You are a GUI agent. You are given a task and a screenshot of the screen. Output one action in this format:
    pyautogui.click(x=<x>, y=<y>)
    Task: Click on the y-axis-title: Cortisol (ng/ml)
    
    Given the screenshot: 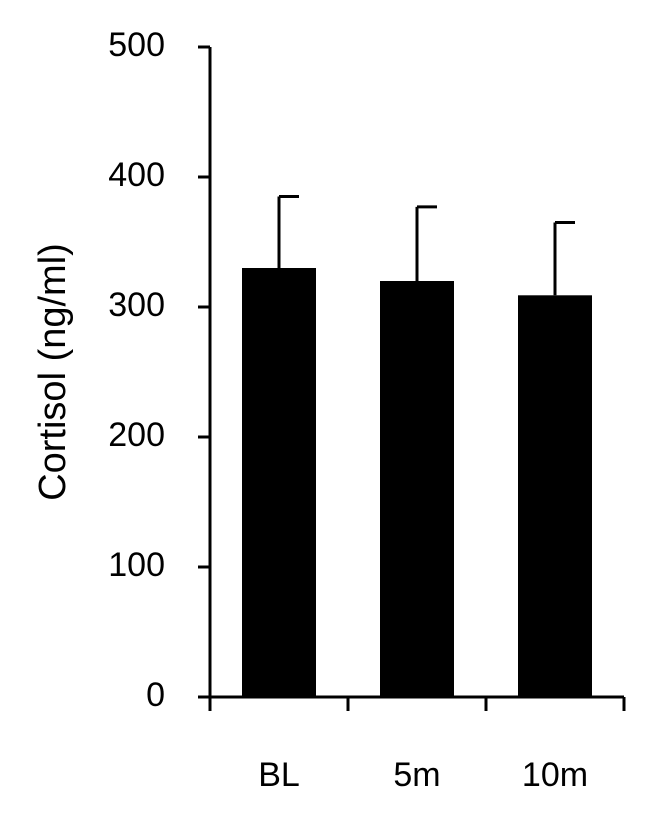 What is the action you would take?
    pyautogui.click(x=53, y=372)
    